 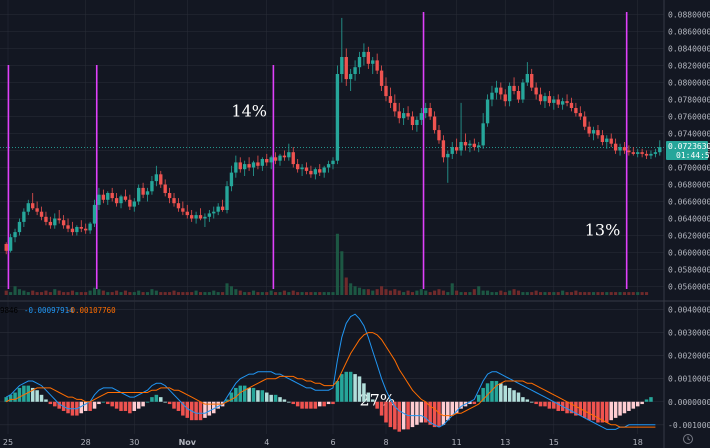 What do you see at coordinates (323, 442) in the screenshot?
I see `date-axis: 25 28 30 Nov 4 6 8 11 13 15 18` at bounding box center [323, 442].